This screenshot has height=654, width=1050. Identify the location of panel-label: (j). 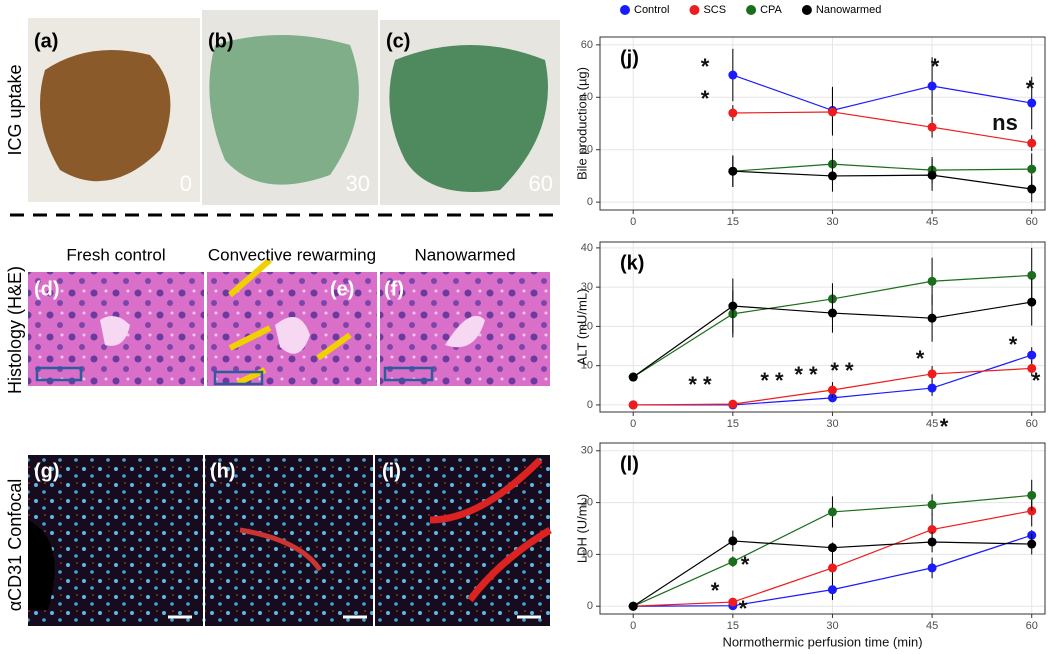
(629, 58).